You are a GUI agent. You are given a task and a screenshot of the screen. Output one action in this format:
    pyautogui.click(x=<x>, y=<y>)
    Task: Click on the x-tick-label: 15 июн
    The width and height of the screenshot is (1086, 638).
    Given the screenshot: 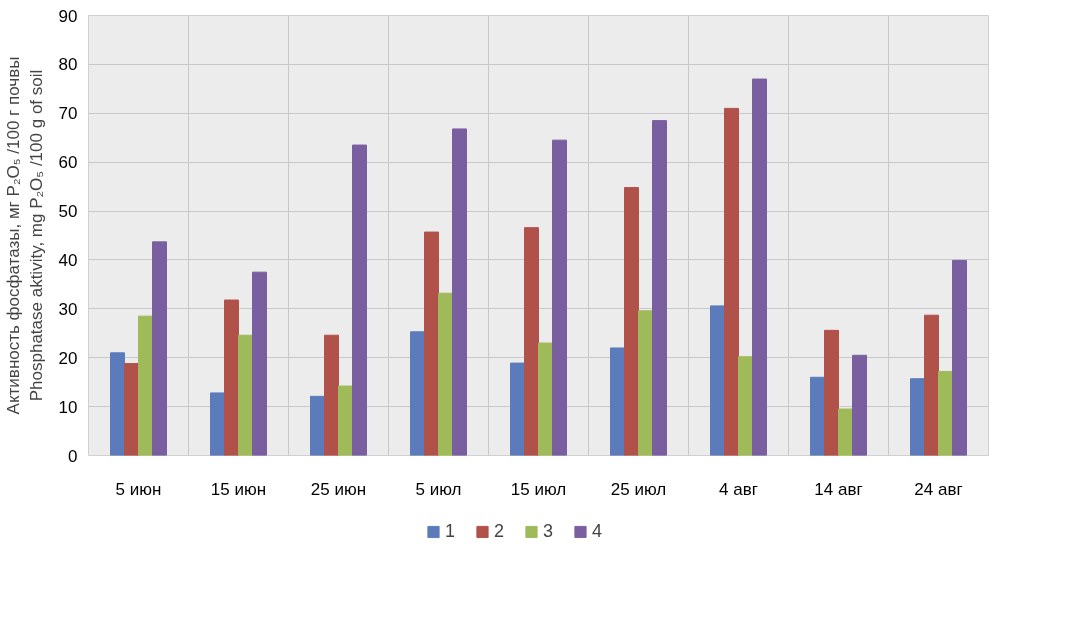 What is the action you would take?
    pyautogui.click(x=238, y=489)
    